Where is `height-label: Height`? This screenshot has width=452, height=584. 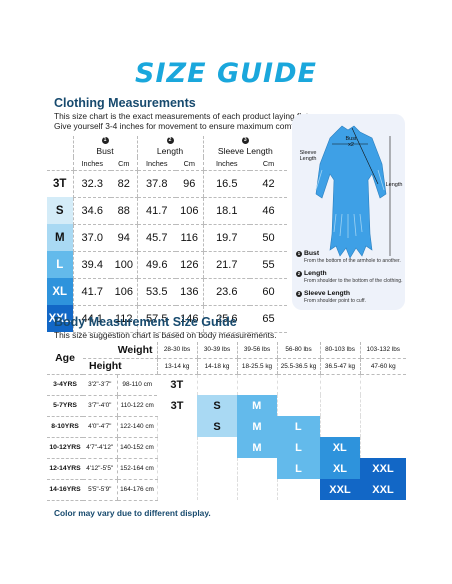
height-label: Height is located at coordinates (120, 366).